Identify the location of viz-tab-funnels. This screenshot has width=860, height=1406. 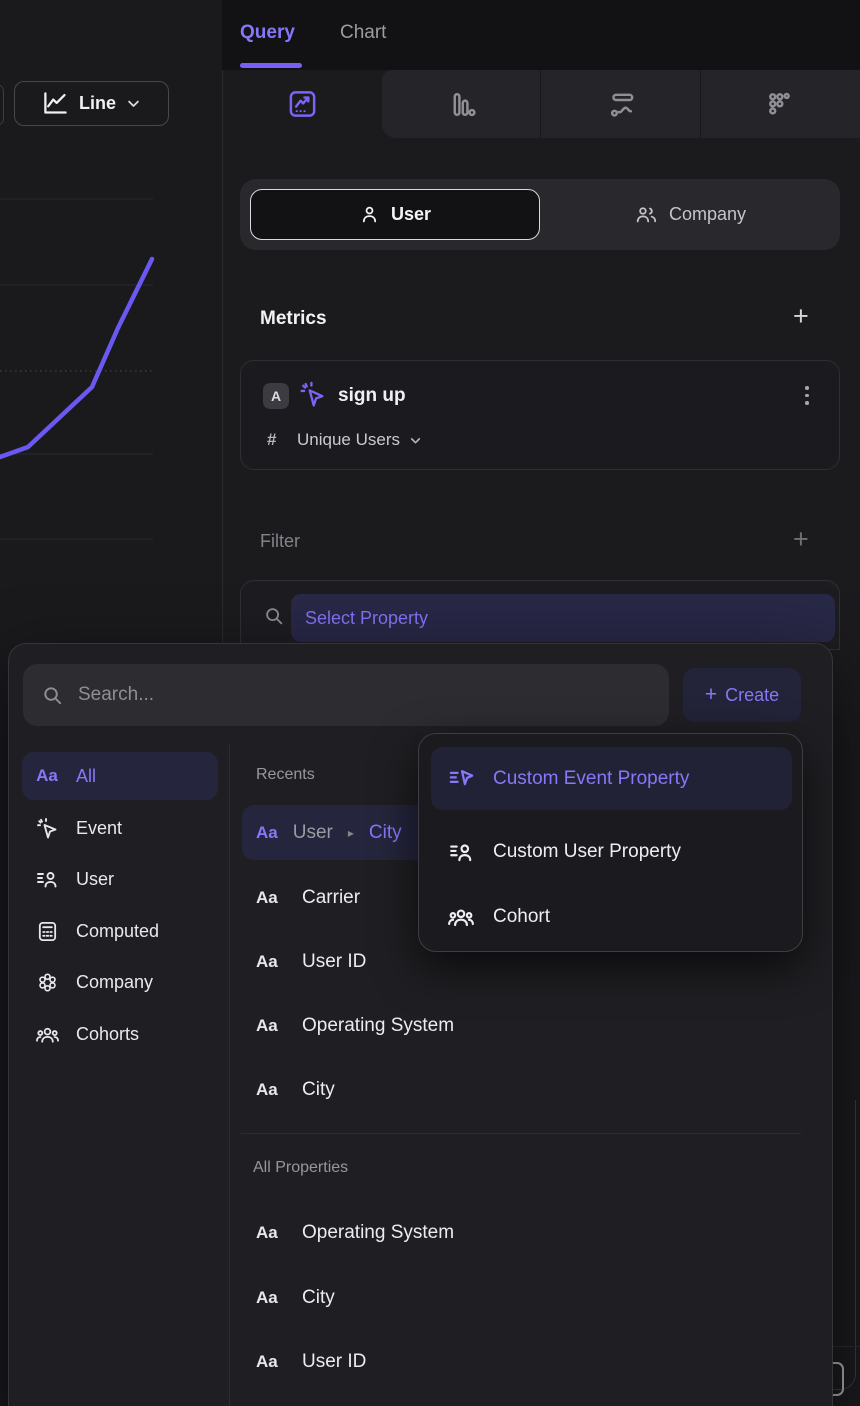
(462, 104).